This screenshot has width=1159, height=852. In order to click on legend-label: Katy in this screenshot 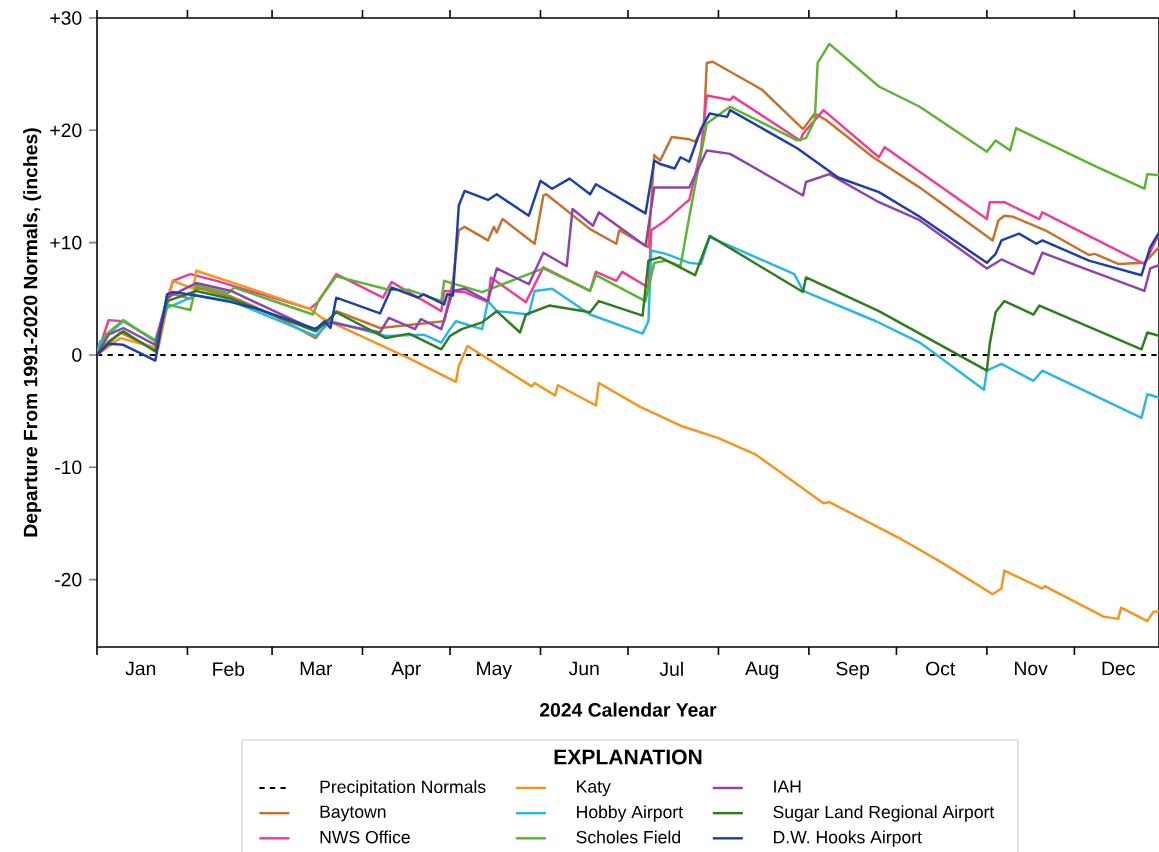, I will do `click(594, 788)`.